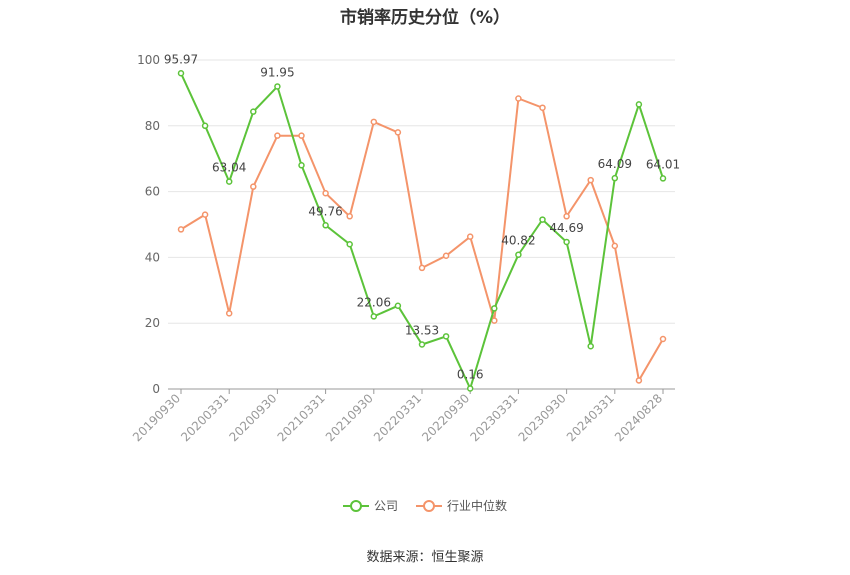 The height and width of the screenshot is (575, 850). I want to click on data-label: 40.82, so click(518, 241).